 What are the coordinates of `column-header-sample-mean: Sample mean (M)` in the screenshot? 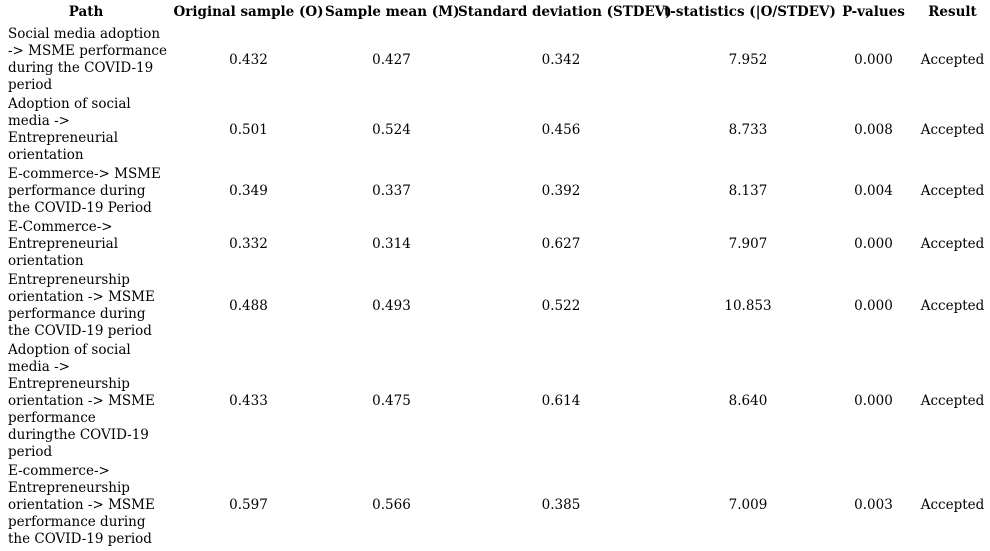 It's located at (392, 12).